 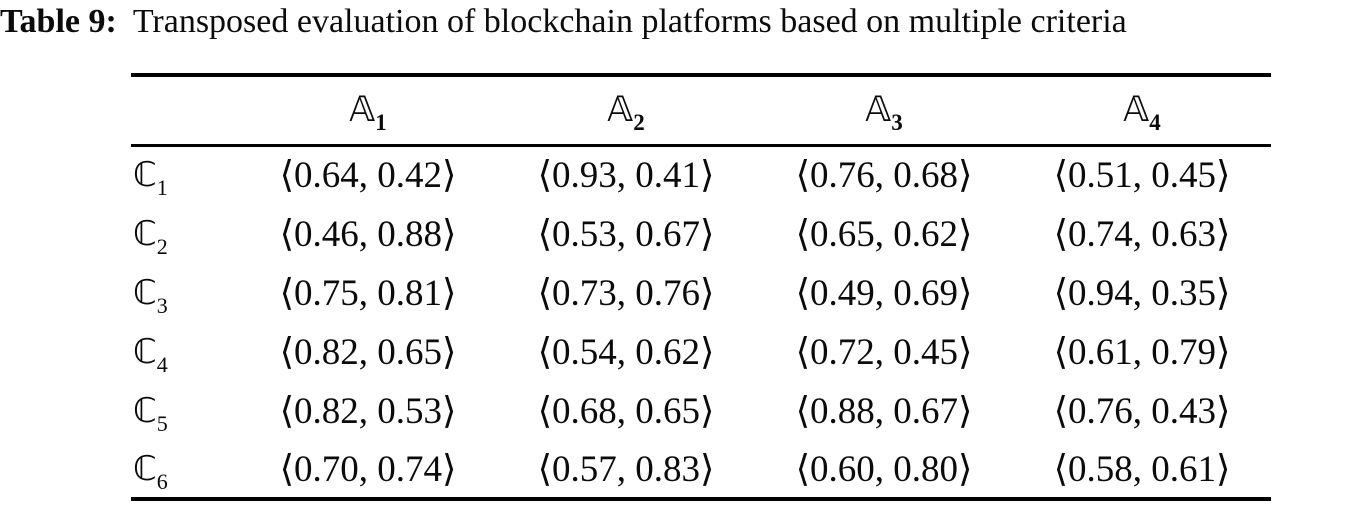 I want to click on row-subscript: 3, so click(x=162, y=305).